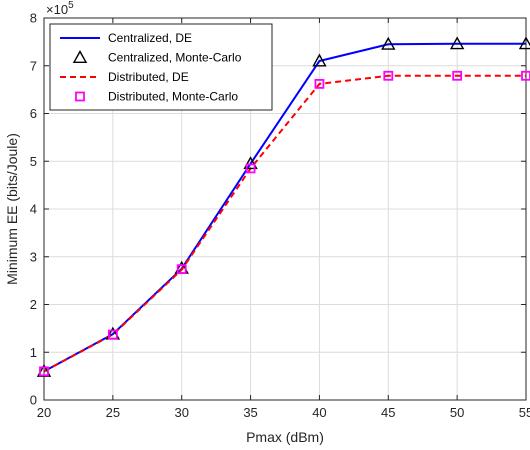  Describe the element at coordinates (33, 113) in the screenshot. I see `y-tick-label: 6` at that location.